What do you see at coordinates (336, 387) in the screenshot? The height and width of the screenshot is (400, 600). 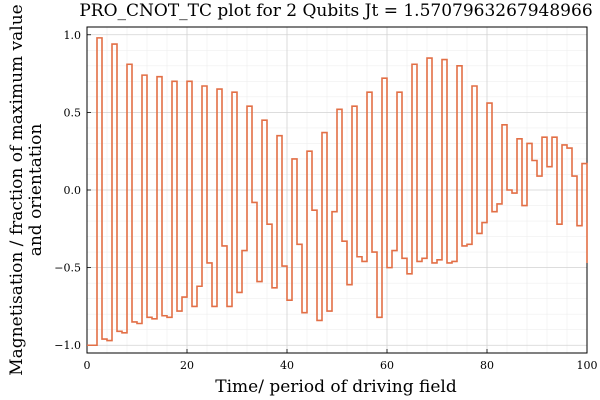 I see `x-axis-label: Time/ period of driving field` at bounding box center [336, 387].